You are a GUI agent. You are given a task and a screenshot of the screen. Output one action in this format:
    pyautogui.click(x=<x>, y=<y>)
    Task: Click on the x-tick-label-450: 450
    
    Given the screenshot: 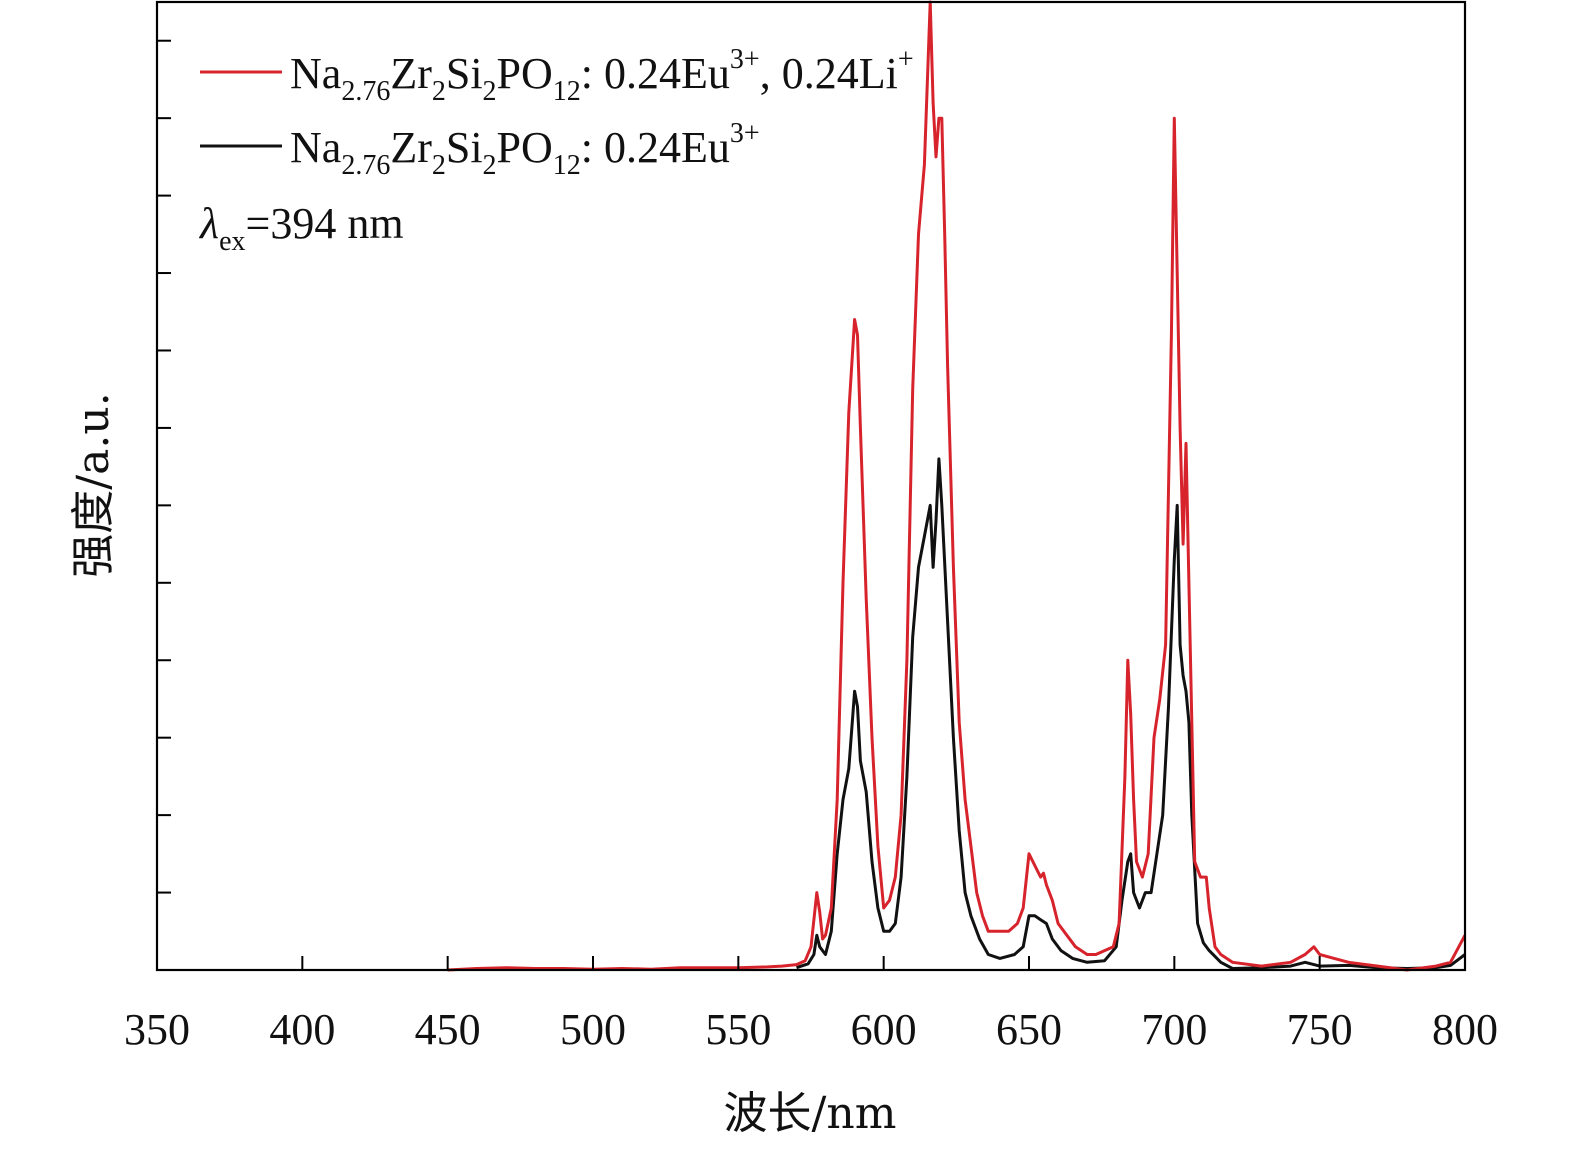 What is the action you would take?
    pyautogui.click(x=448, y=1029)
    